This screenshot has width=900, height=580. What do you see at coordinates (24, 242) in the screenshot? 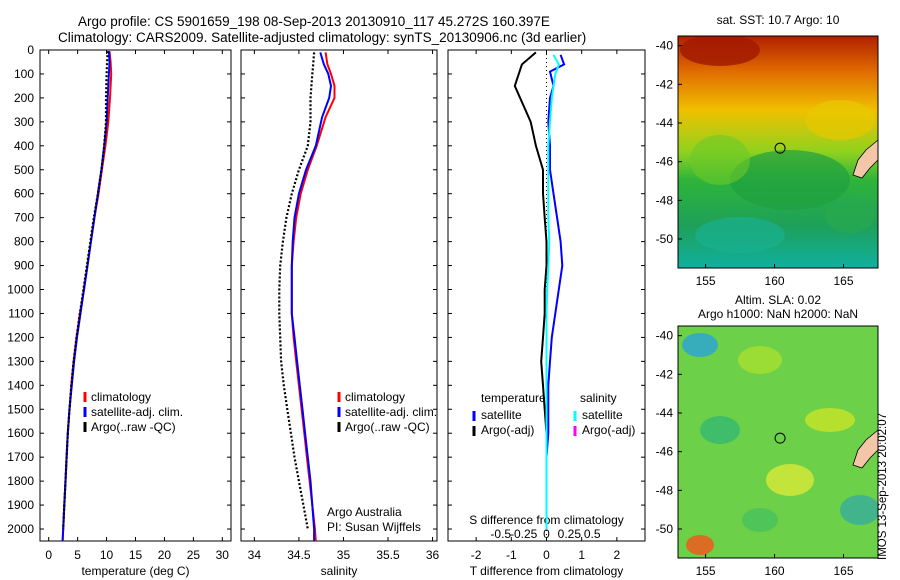
I see `y-tick-label: 800` at bounding box center [24, 242].